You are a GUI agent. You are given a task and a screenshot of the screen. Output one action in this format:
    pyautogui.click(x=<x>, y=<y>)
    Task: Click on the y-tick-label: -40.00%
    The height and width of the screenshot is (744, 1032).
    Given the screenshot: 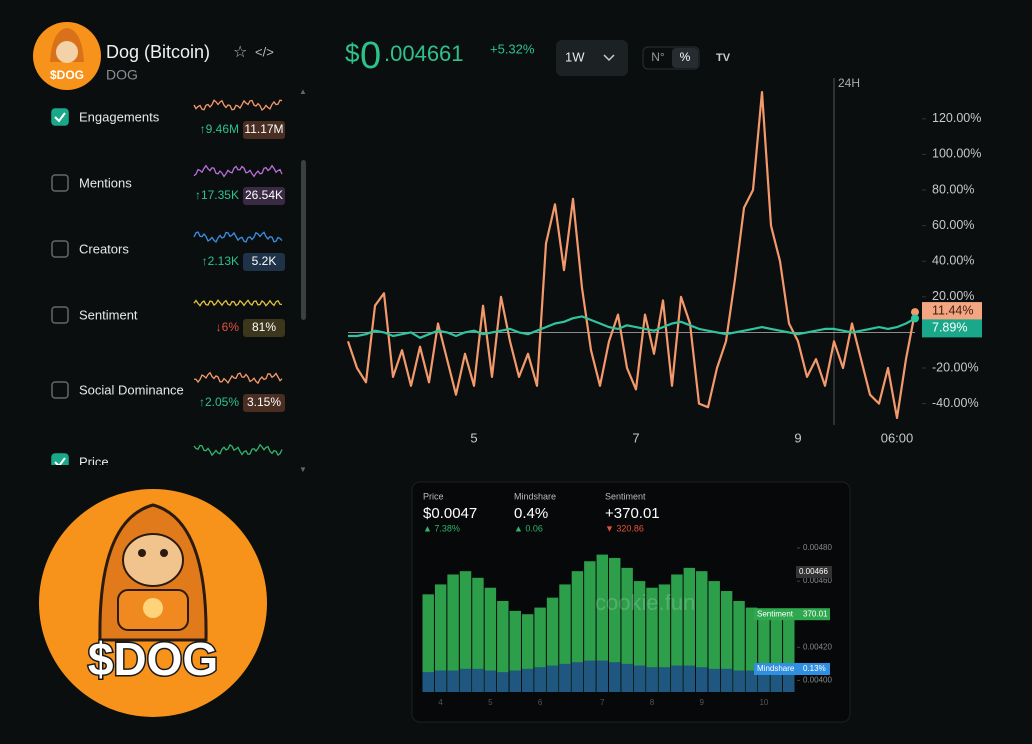 What is the action you would take?
    pyautogui.click(x=955, y=403)
    